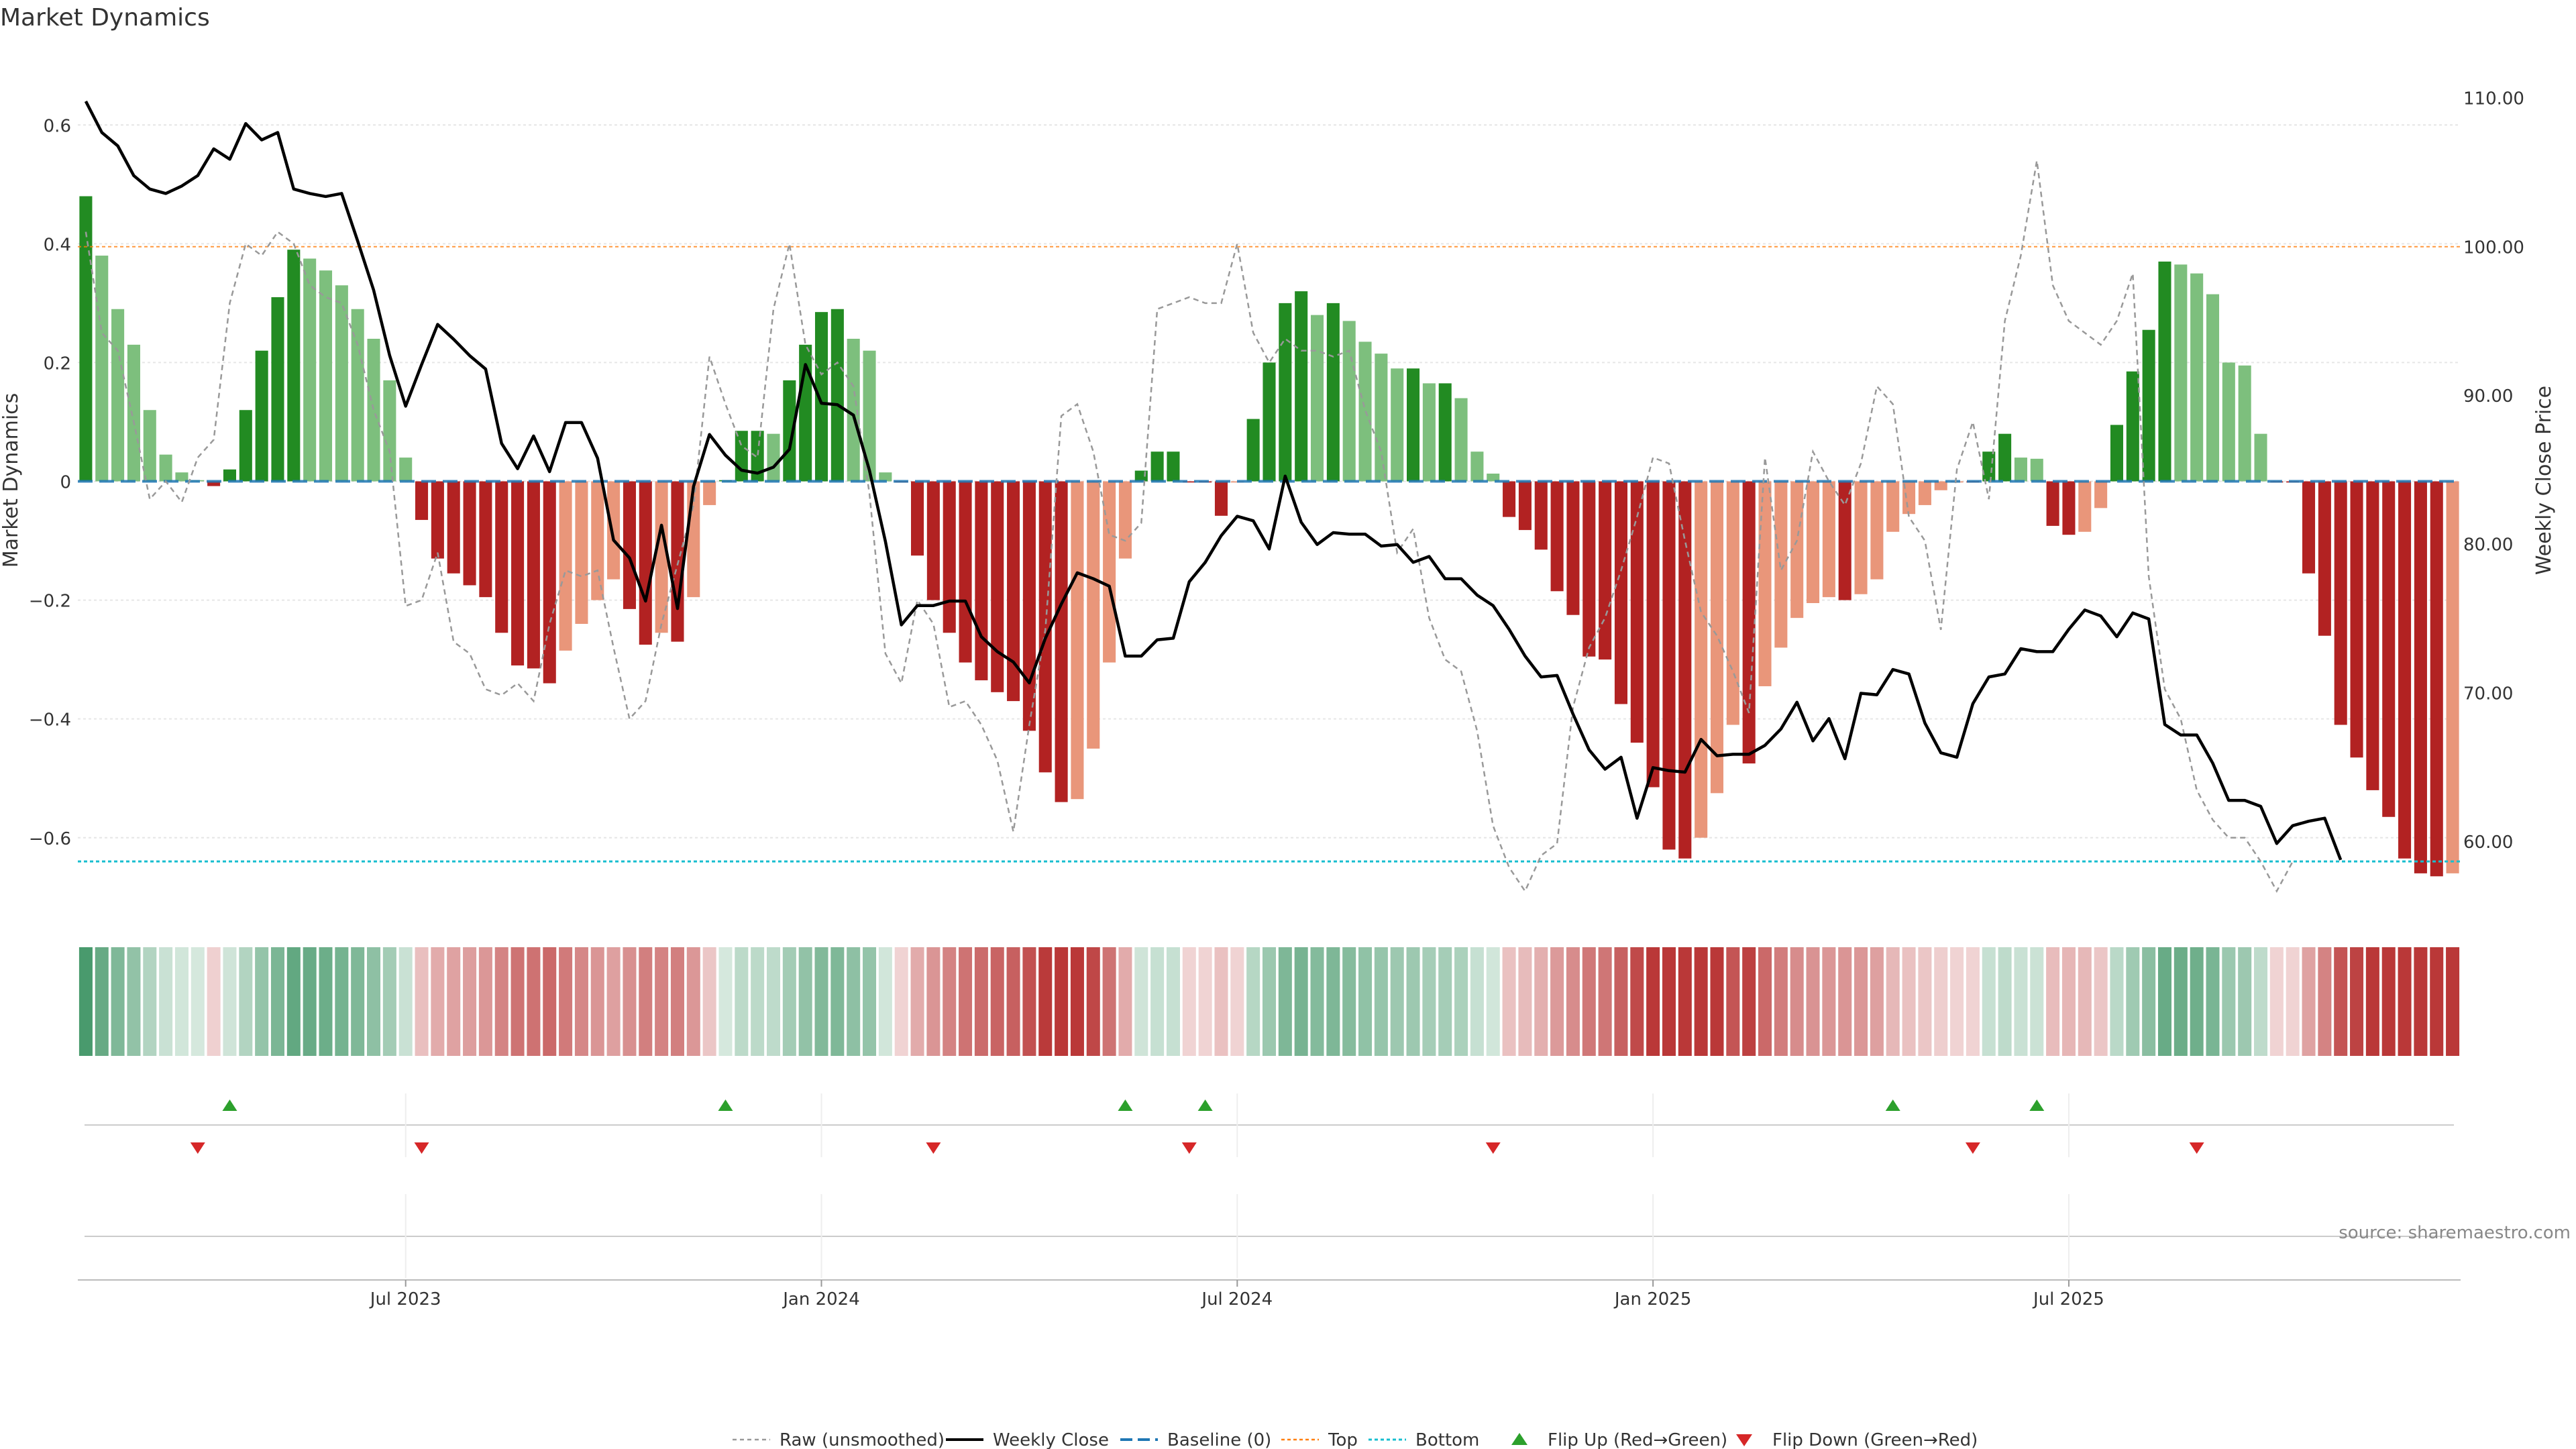  I want to click on y2-tick-label: 90.00, so click(2488, 396).